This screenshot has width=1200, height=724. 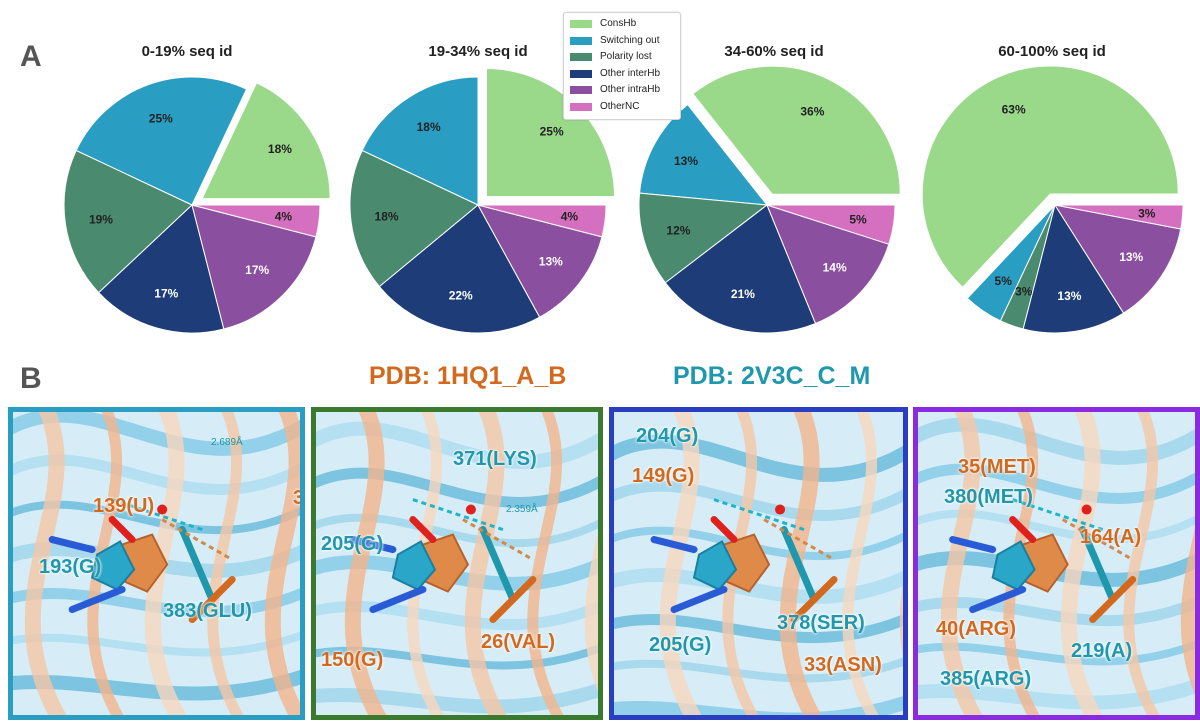 I want to click on structure-panel-3: 204(G) 149(G) 378(SER) 205(G) 33(ASN), so click(x=758, y=563).